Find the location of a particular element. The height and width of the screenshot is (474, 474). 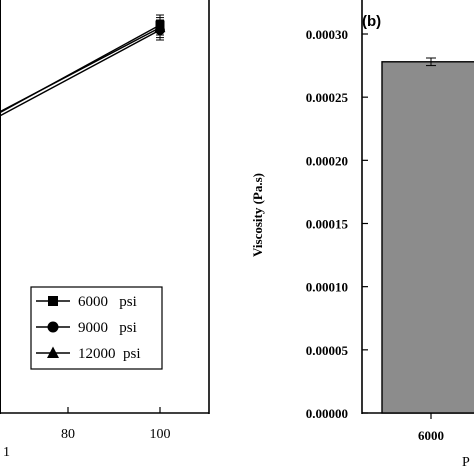

panel-a-legend: 6000 psi 9000 psi 12000 psi is located at coordinates (96, 328).